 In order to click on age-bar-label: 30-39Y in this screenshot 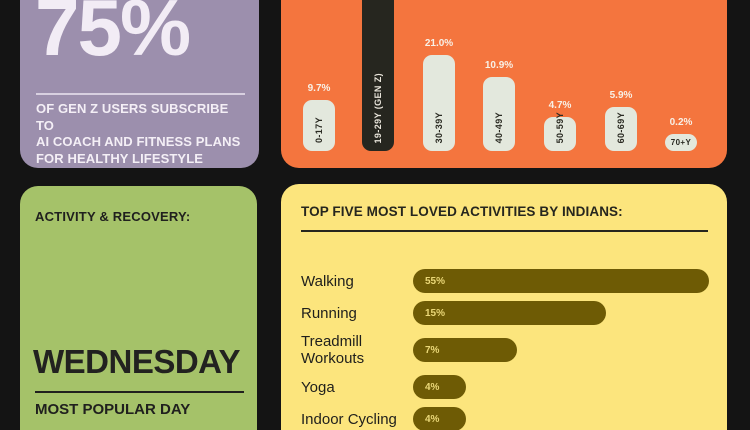, I will do `click(439, 127)`.